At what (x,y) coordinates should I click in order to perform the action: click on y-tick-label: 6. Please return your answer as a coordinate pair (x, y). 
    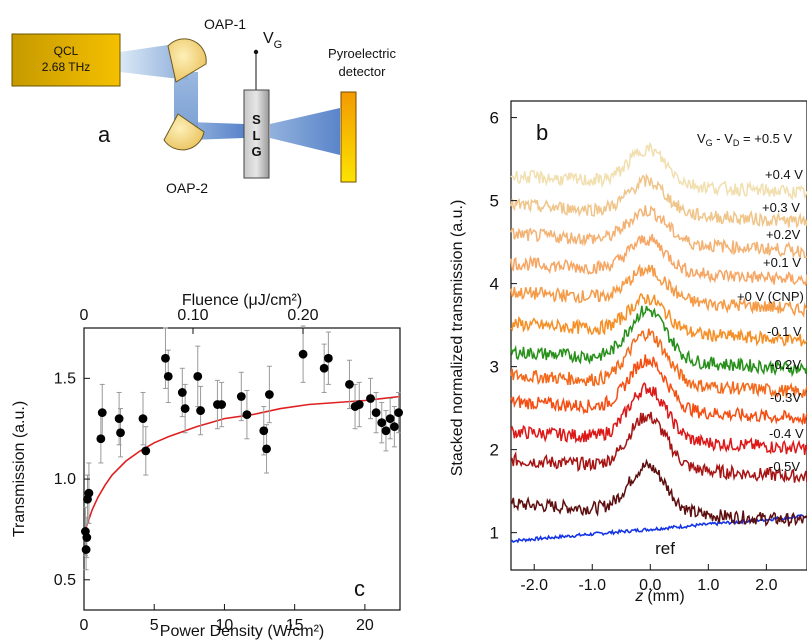
    Looking at the image, I should click on (494, 118).